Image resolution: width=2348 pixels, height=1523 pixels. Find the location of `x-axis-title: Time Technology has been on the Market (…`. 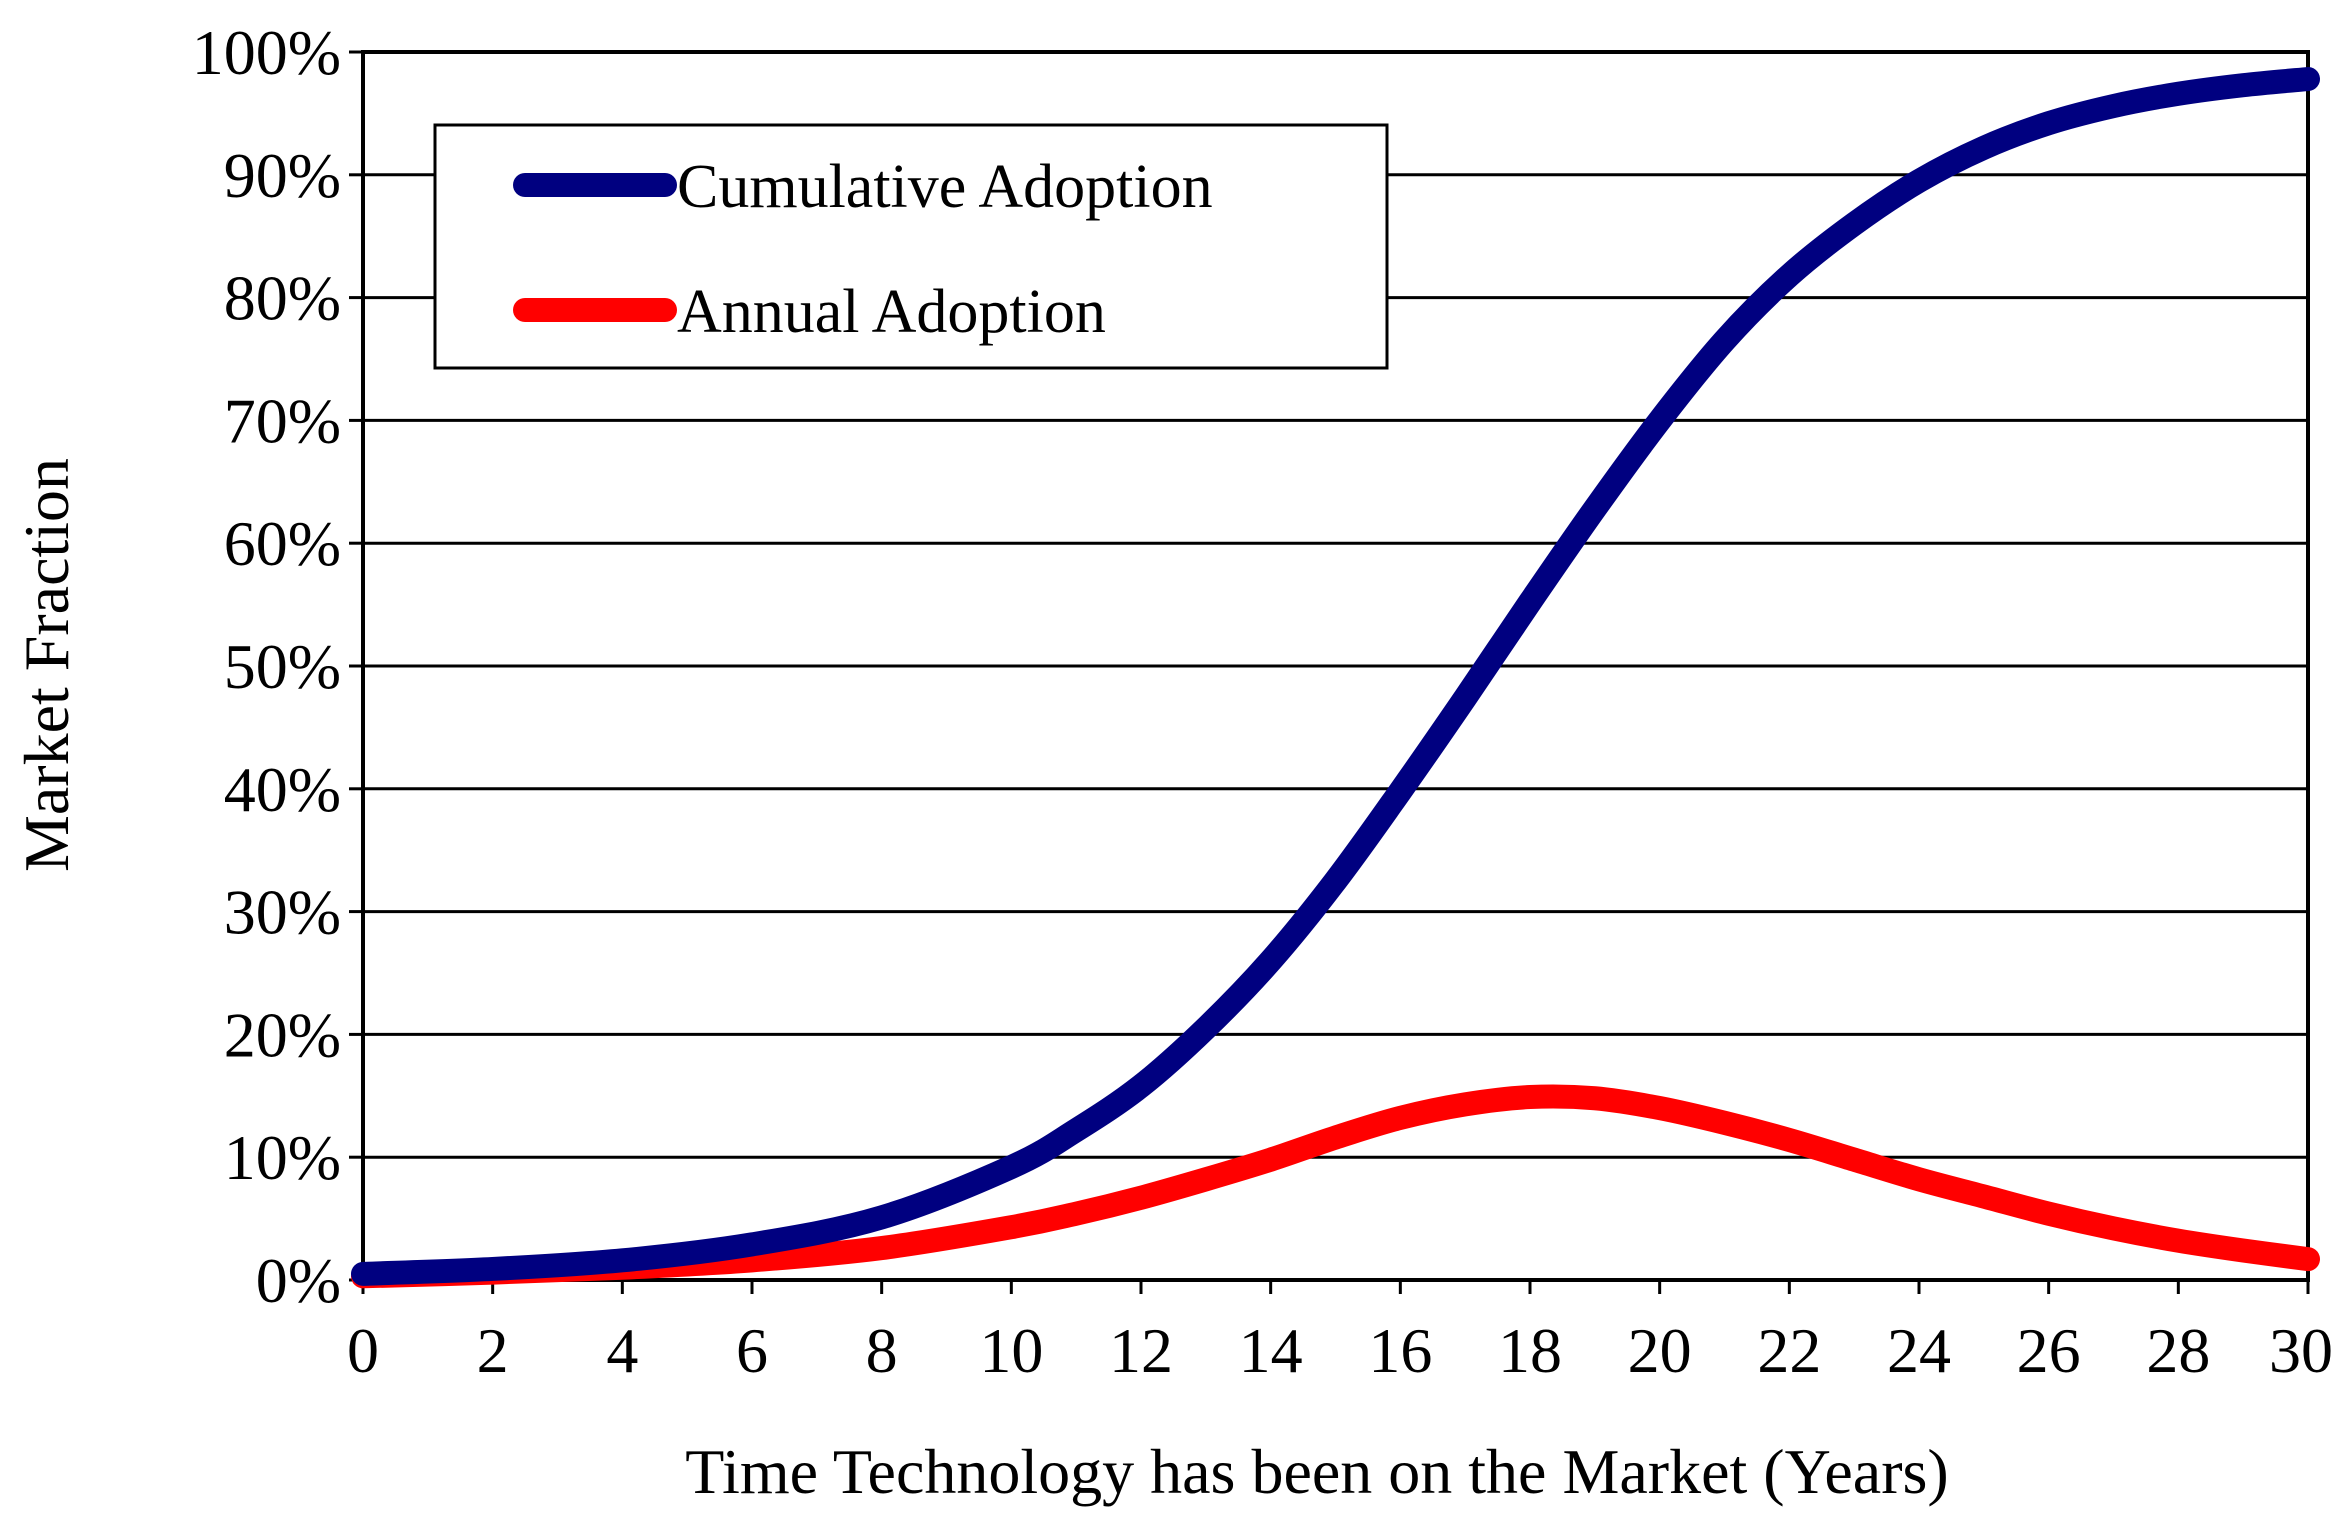

x-axis-title: Time Technology has been on the Market (… is located at coordinates (1316, 1471).